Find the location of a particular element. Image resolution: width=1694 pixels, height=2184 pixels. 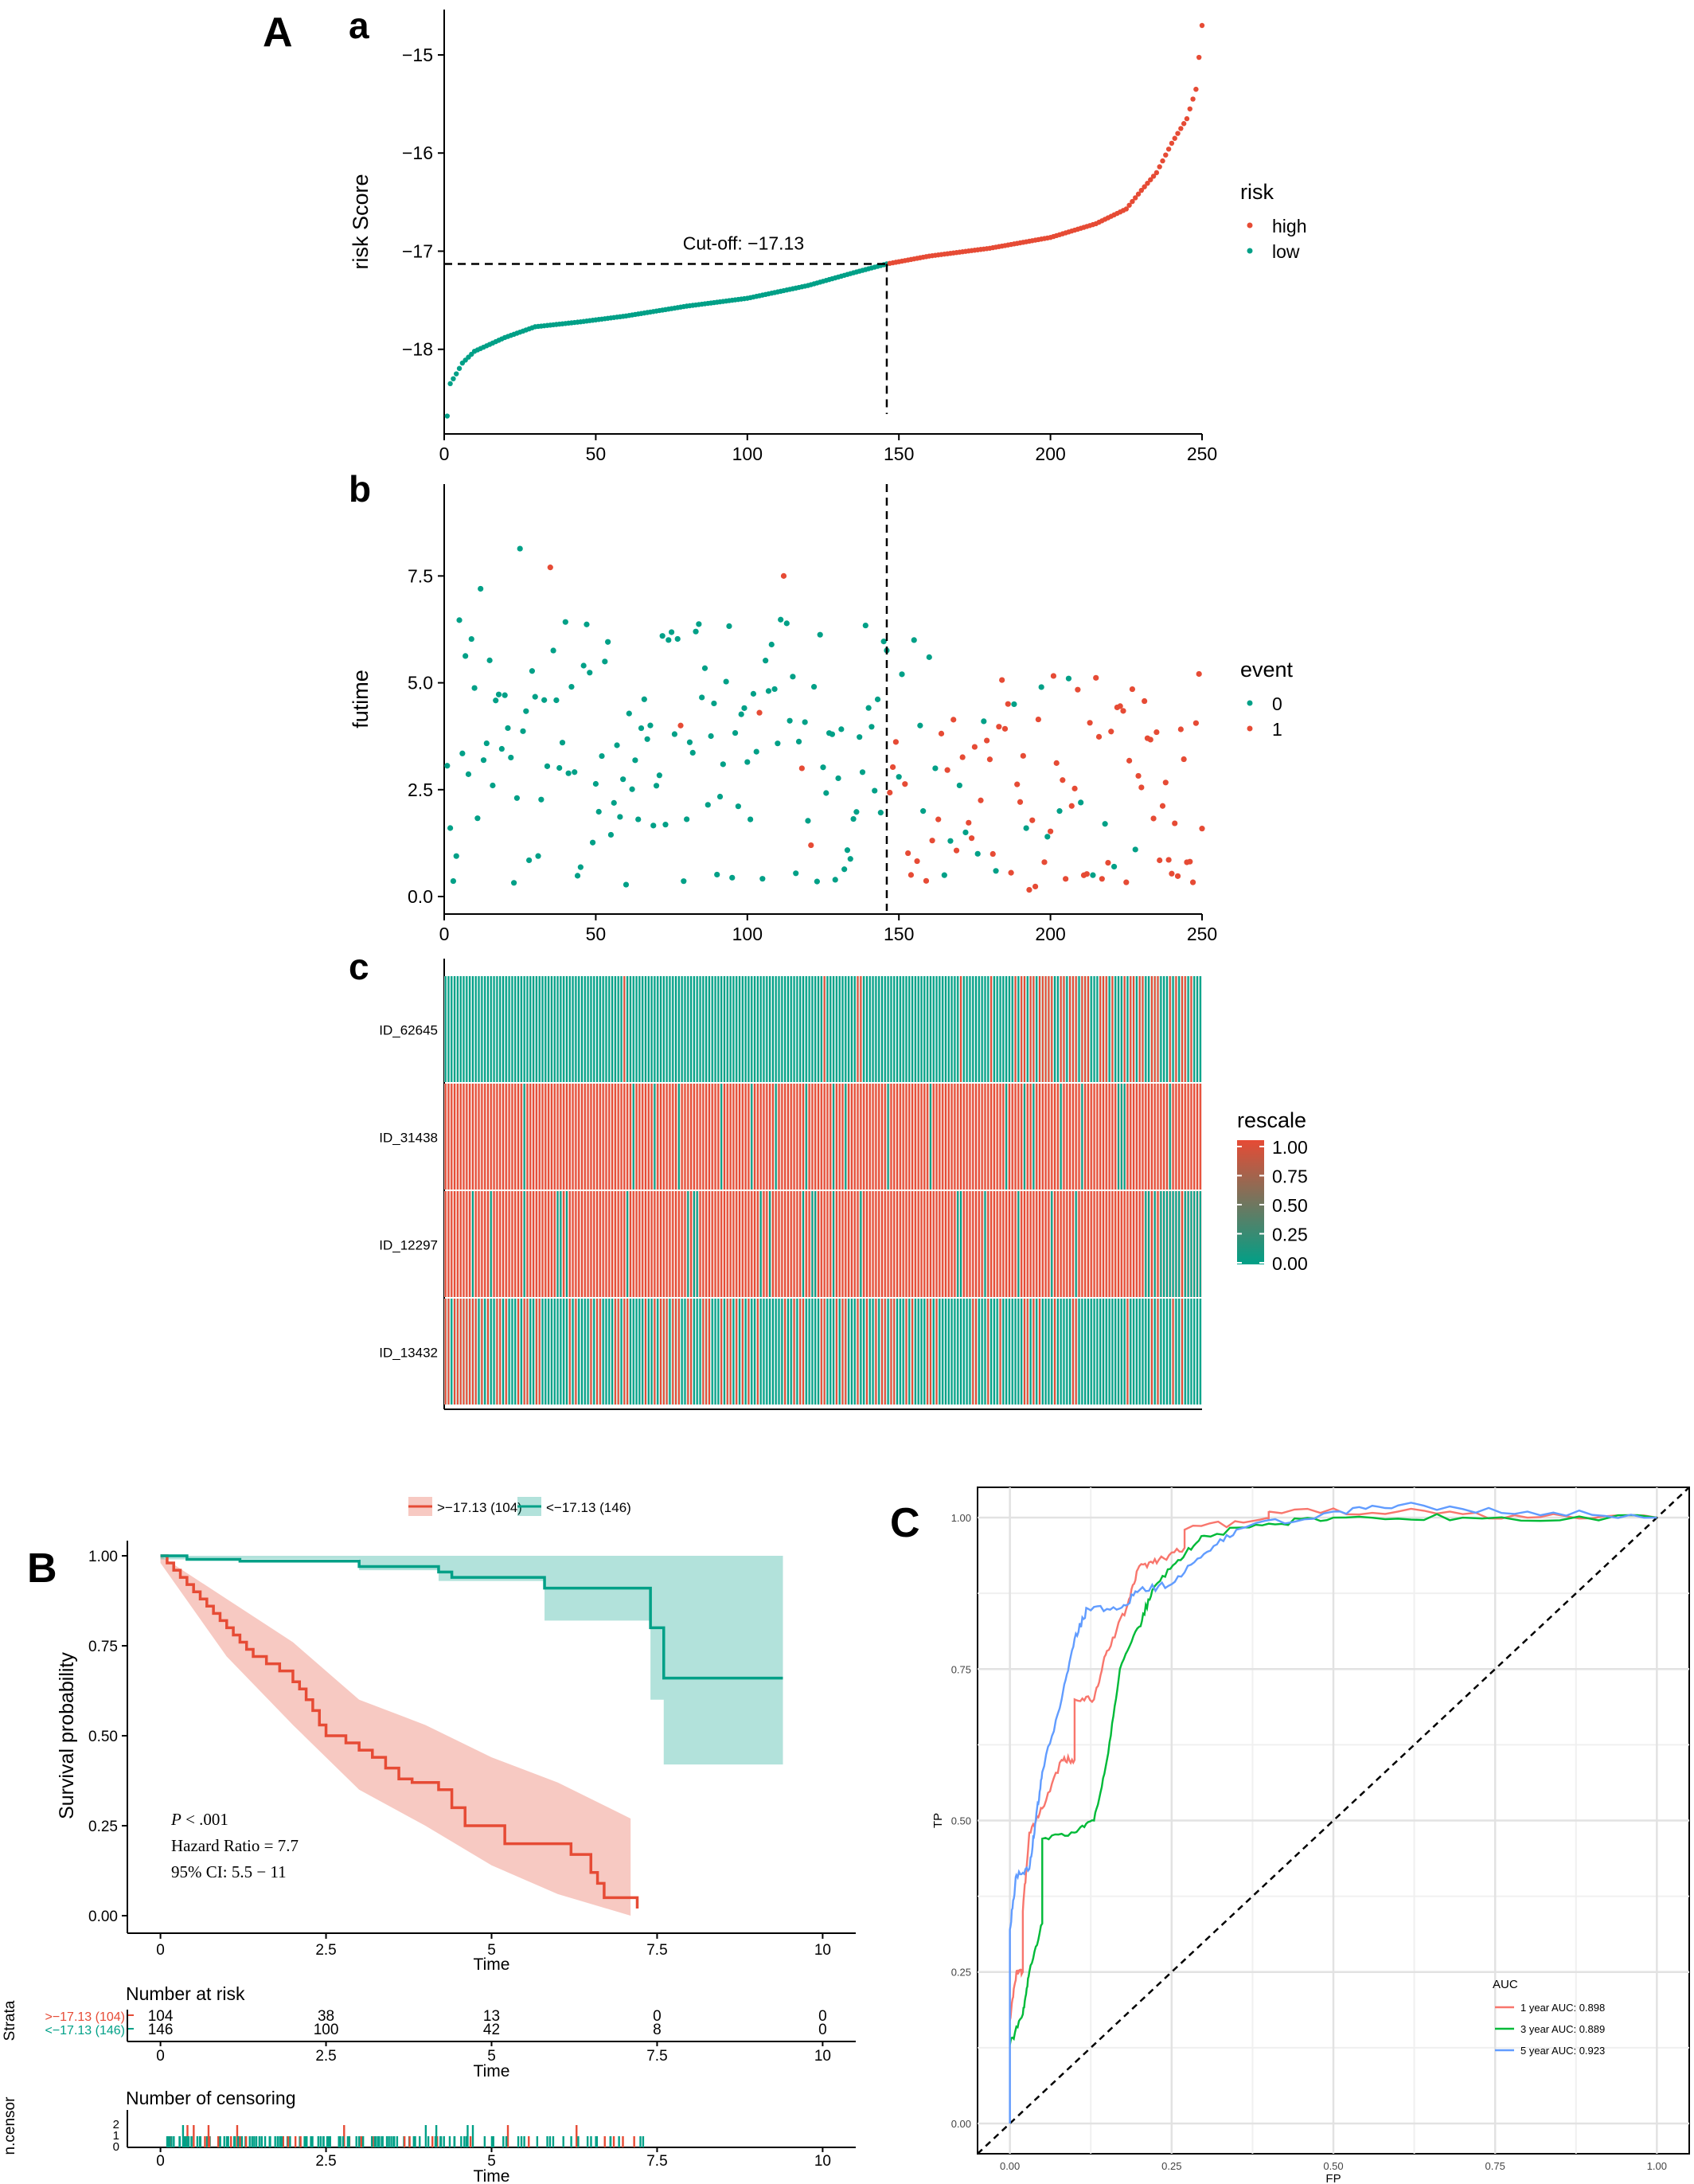

legend-tick-label: 0.50 is located at coordinates (1290, 1205).